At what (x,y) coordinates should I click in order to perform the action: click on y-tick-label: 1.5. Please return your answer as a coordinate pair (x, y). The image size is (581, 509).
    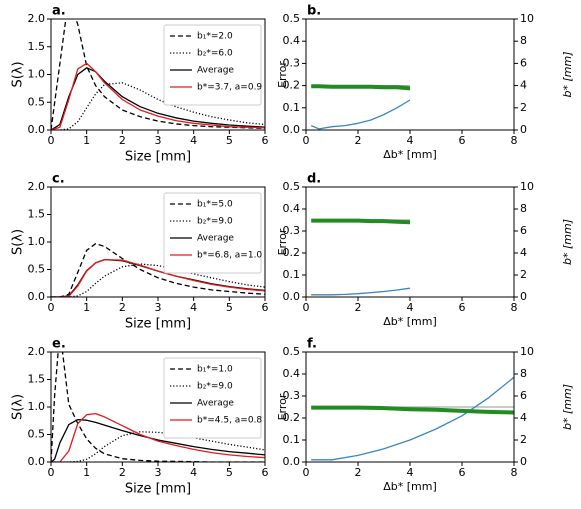
    Looking at the image, I should click on (37, 46).